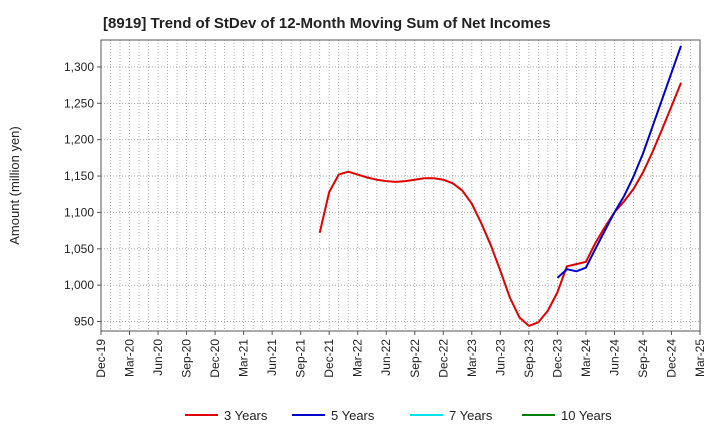 This screenshot has width=720, height=440. What do you see at coordinates (244, 358) in the screenshot?
I see `x-tick-label: Mar-21` at bounding box center [244, 358].